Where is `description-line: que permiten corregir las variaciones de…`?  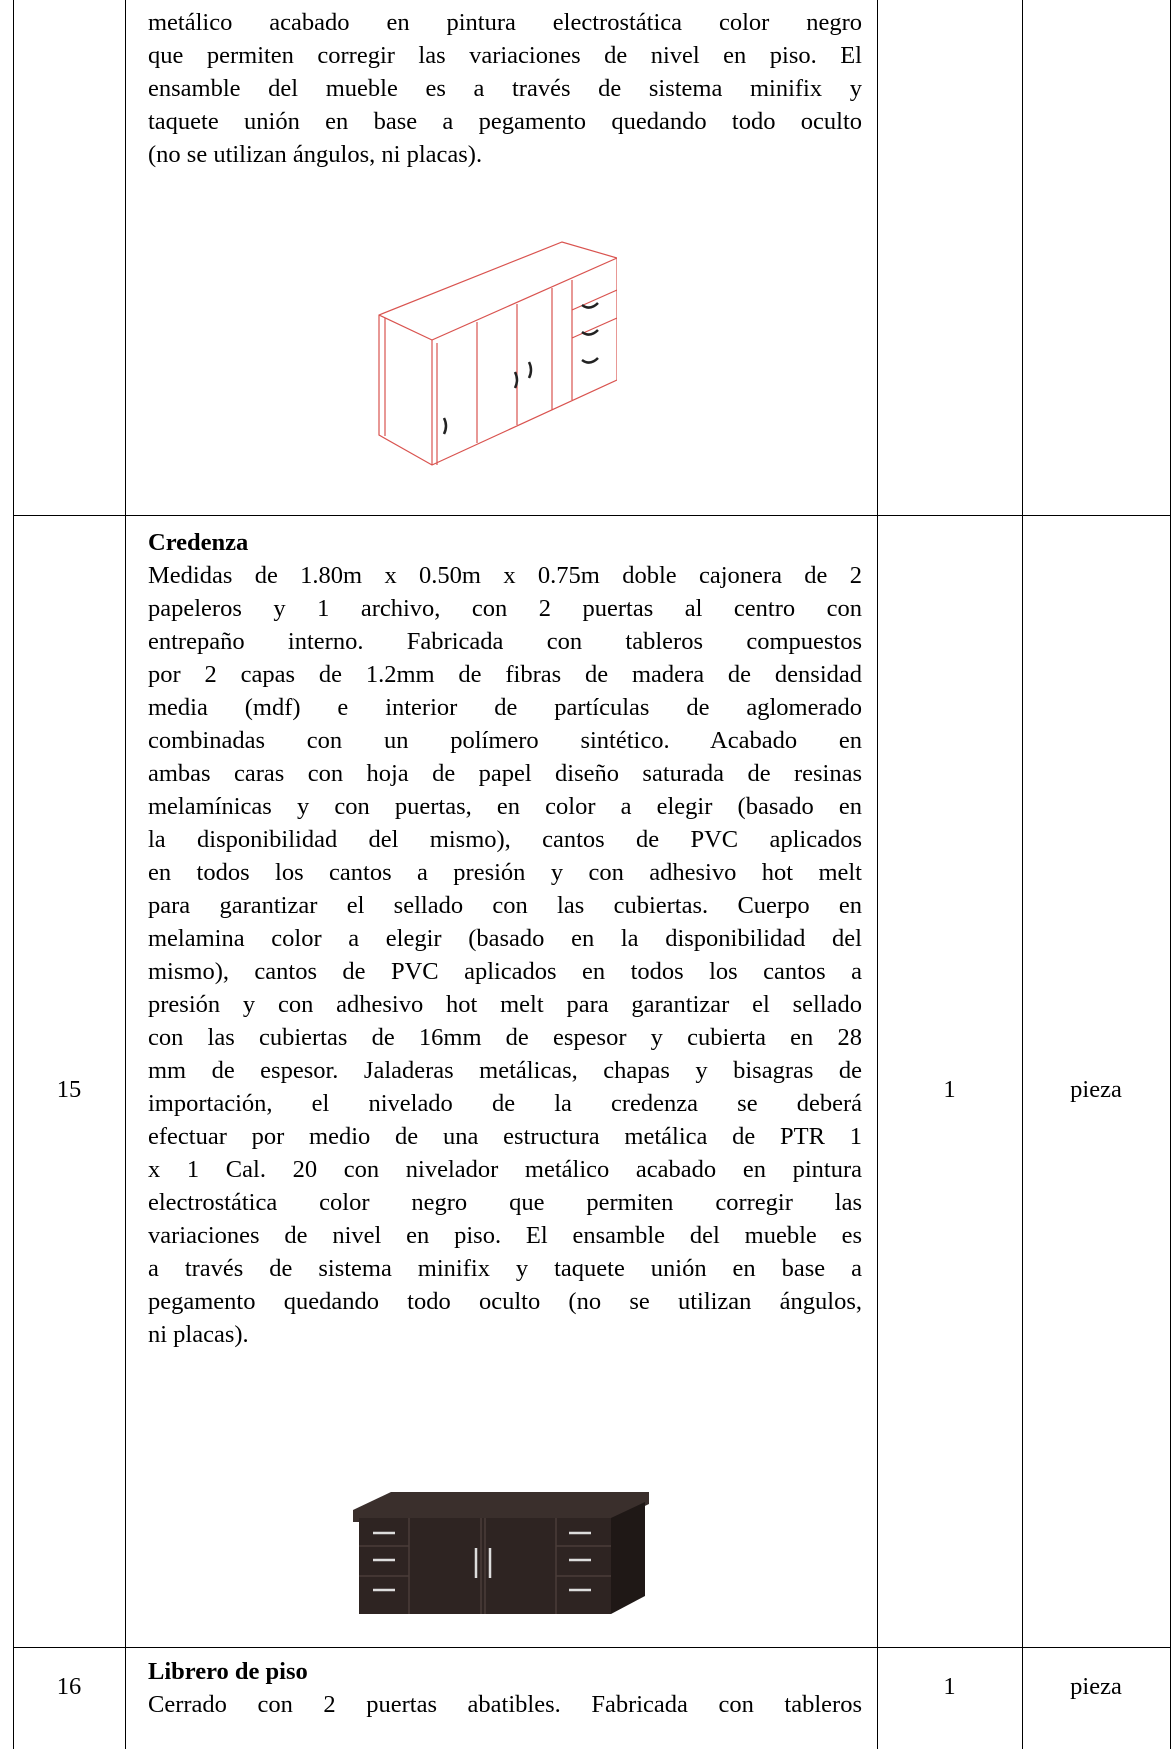
description-line: que permiten corregir las variaciones de… is located at coordinates (505, 55).